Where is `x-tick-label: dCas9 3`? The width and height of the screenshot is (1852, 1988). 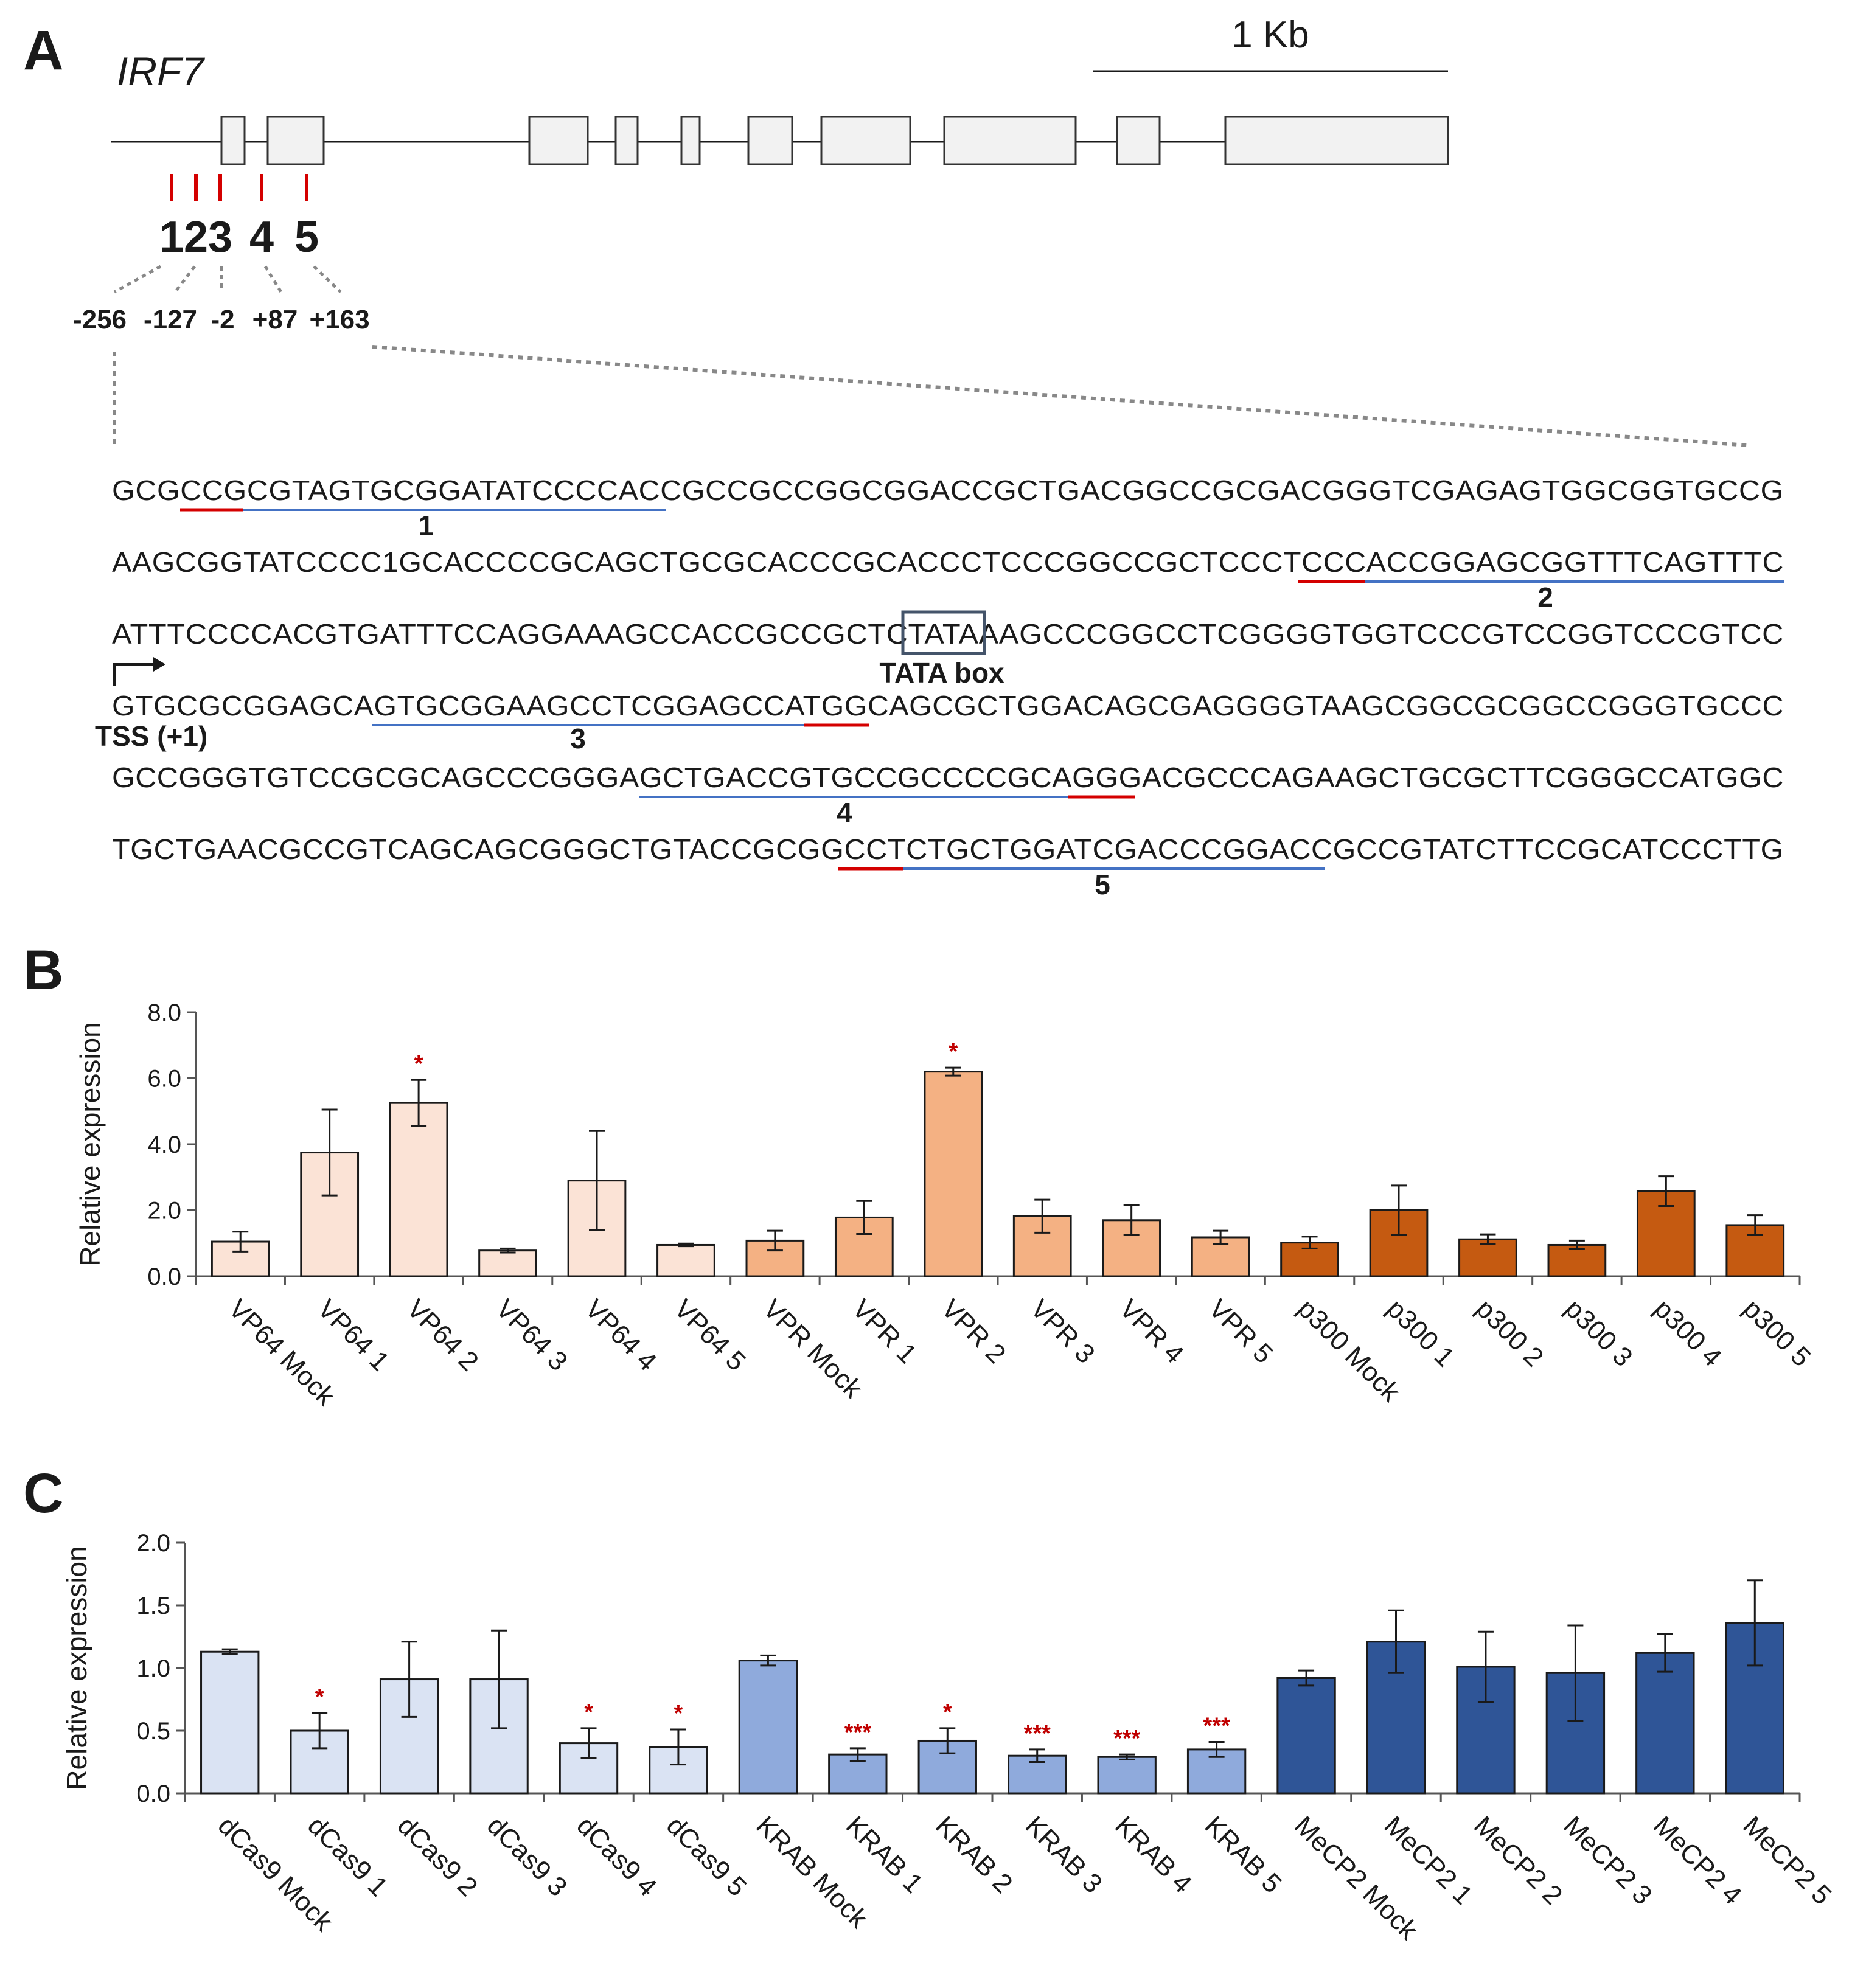 x-tick-label: dCas9 3 is located at coordinates (527, 1856).